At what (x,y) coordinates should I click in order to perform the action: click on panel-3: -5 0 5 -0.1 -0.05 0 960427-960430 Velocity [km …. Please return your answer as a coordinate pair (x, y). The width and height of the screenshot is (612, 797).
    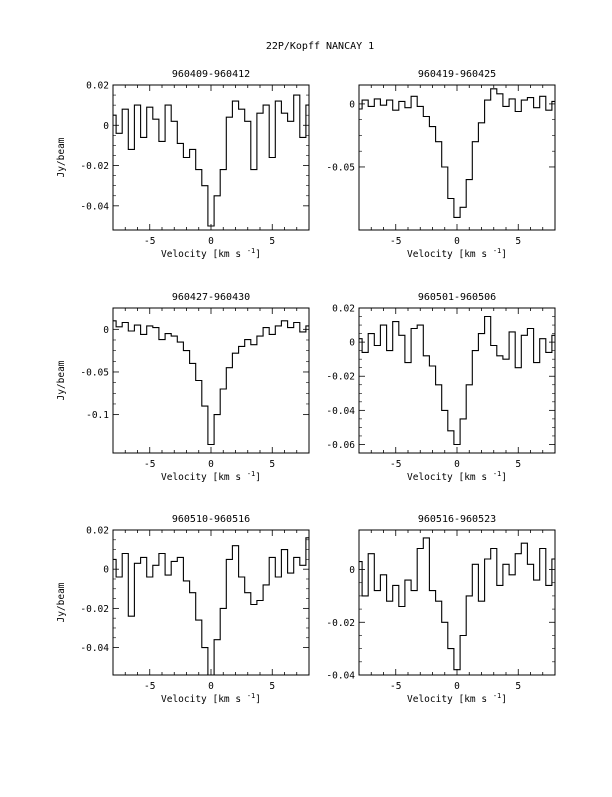
    Looking at the image, I should click on (183, 387).